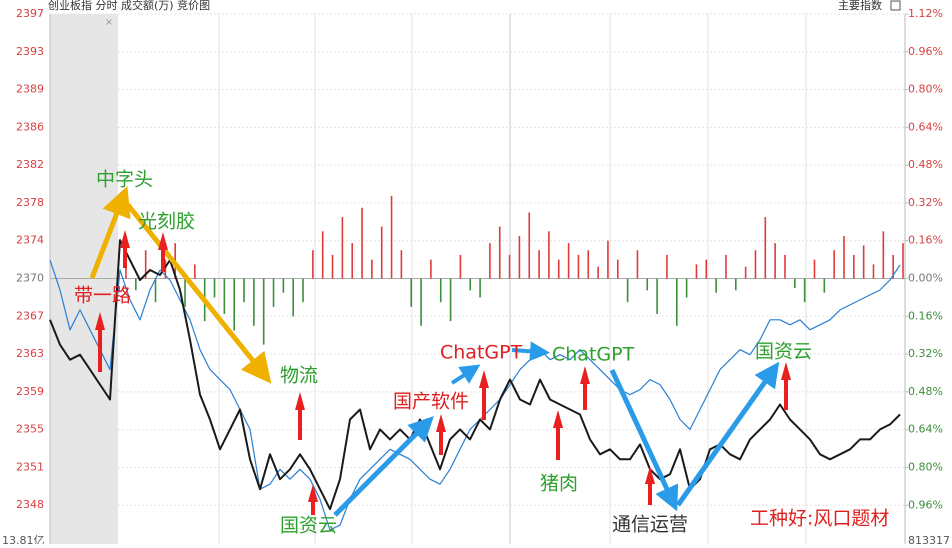 The image size is (952, 548). Describe the element at coordinates (860, 6) in the screenshot. I see `header-right: 主要指数` at that location.